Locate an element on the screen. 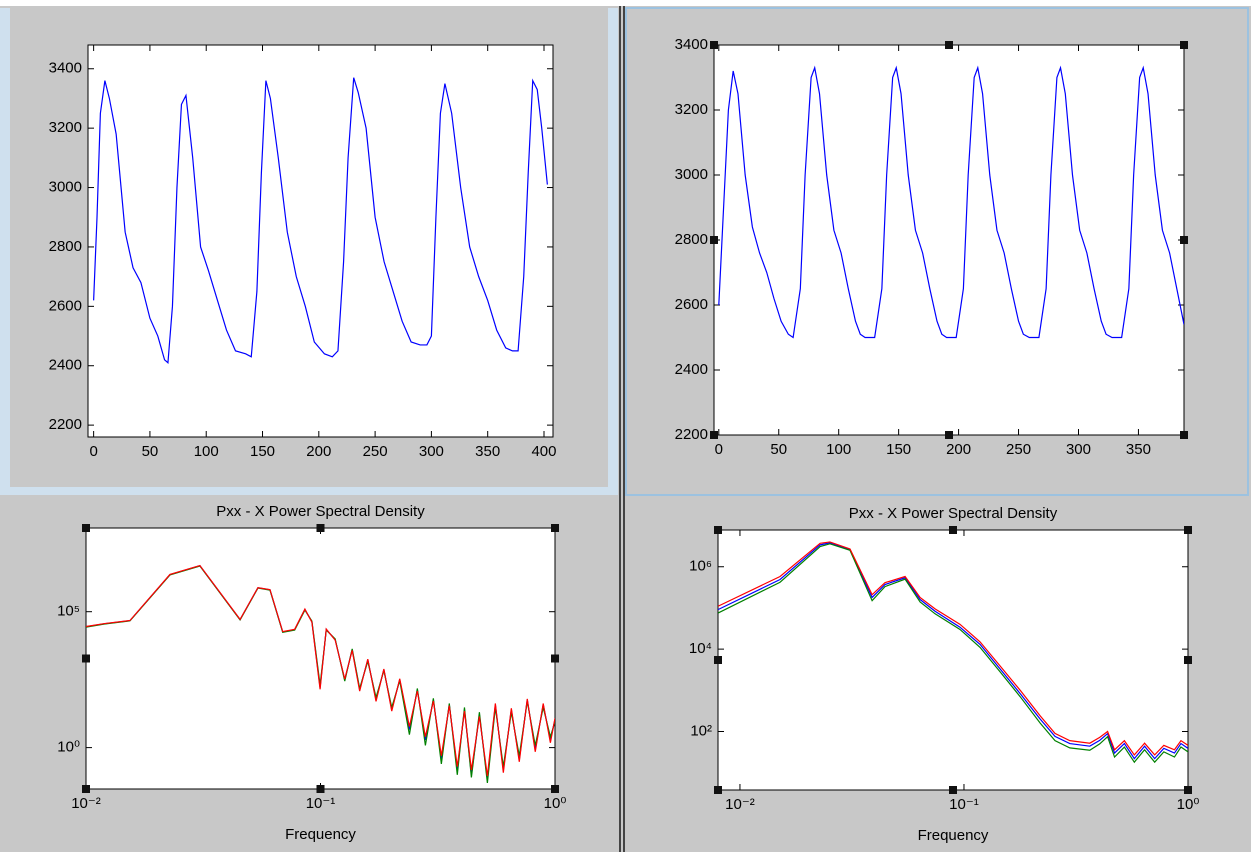 This screenshot has height=852, width=1251. top-edge is located at coordinates (625, 3).